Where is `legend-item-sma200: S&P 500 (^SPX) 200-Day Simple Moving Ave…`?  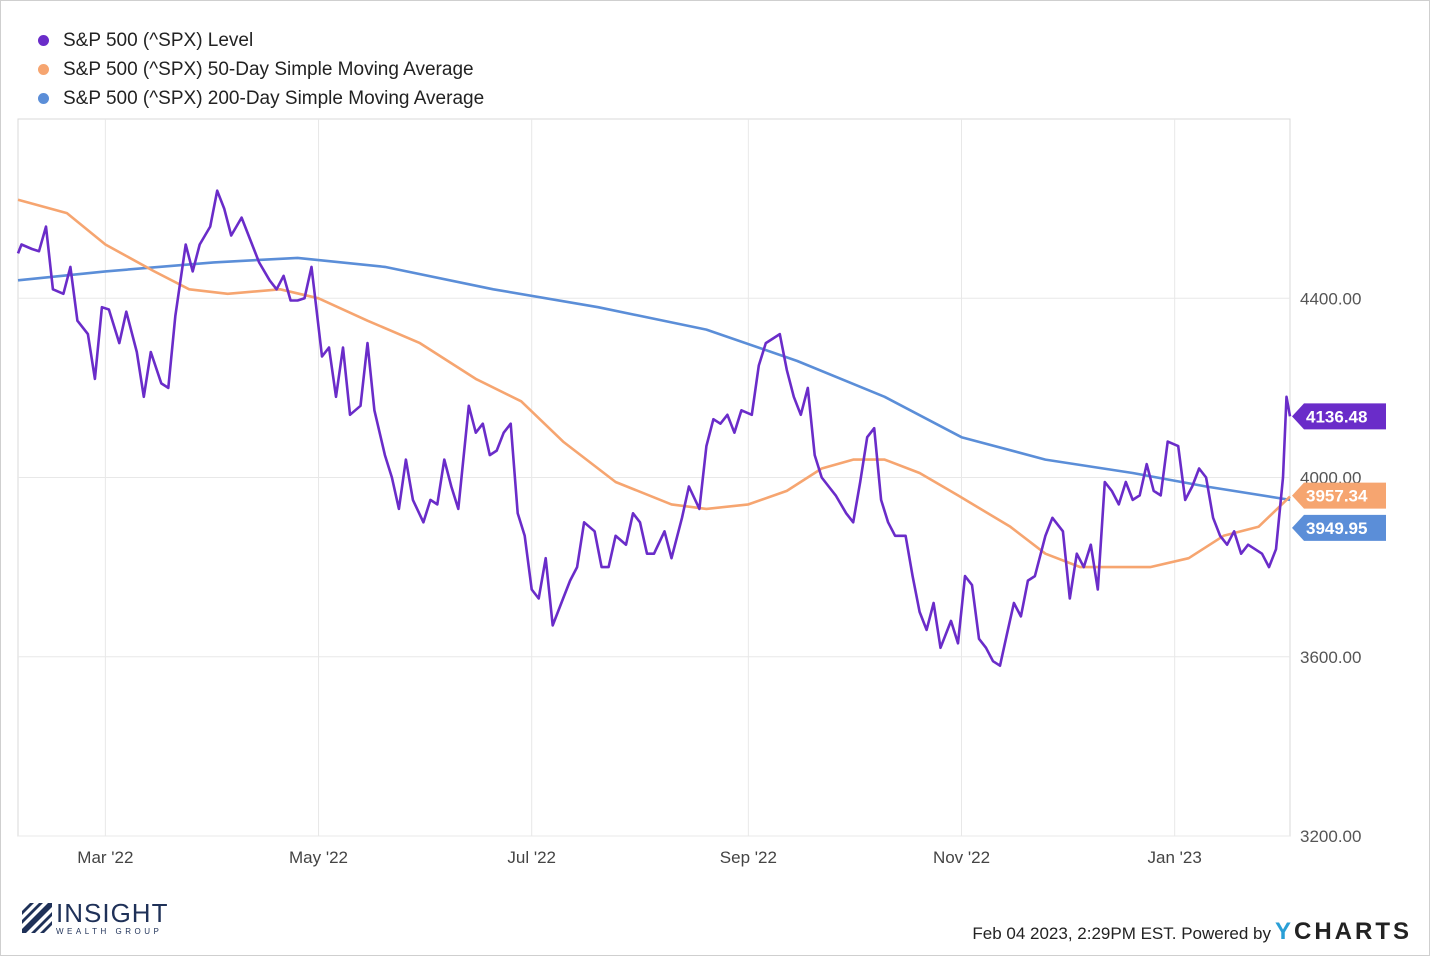 legend-item-sma200: S&P 500 (^SPX) 200-Day Simple Moving Ave… is located at coordinates (261, 98).